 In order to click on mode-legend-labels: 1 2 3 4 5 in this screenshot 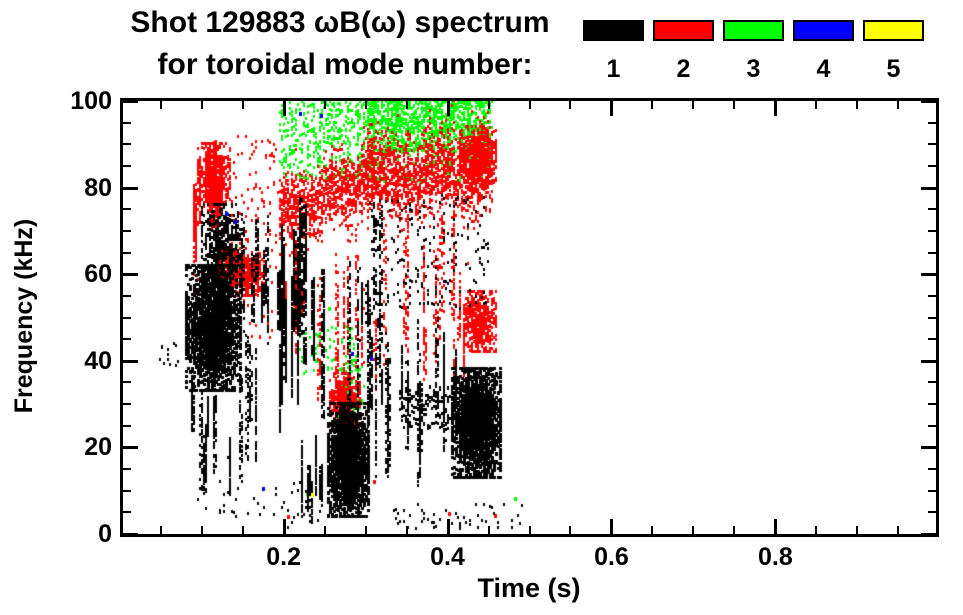, I will do `click(753, 69)`.